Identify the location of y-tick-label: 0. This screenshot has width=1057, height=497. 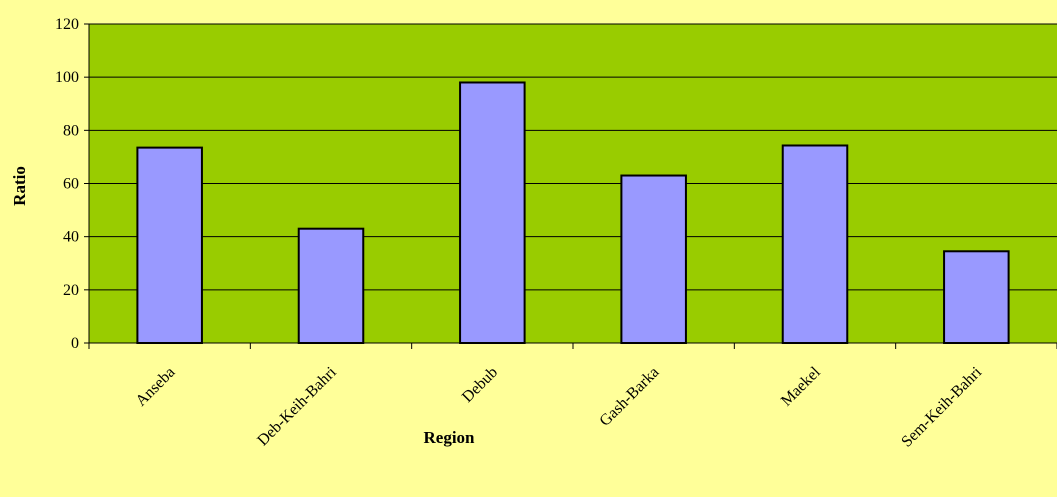
(75, 343).